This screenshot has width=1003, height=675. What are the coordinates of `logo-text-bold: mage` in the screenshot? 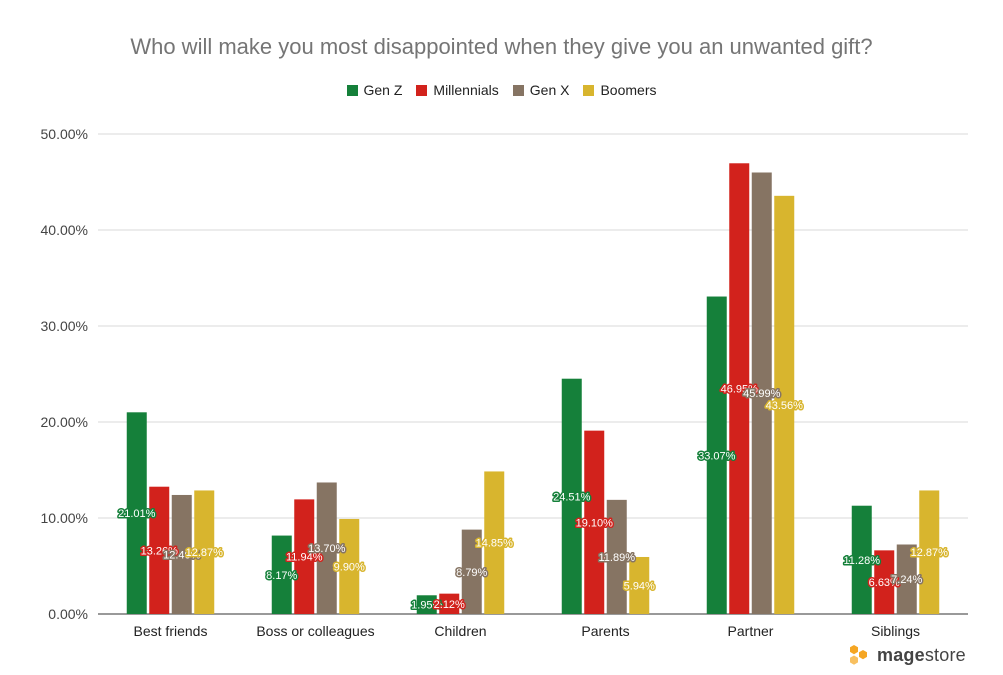 It's located at (901, 654).